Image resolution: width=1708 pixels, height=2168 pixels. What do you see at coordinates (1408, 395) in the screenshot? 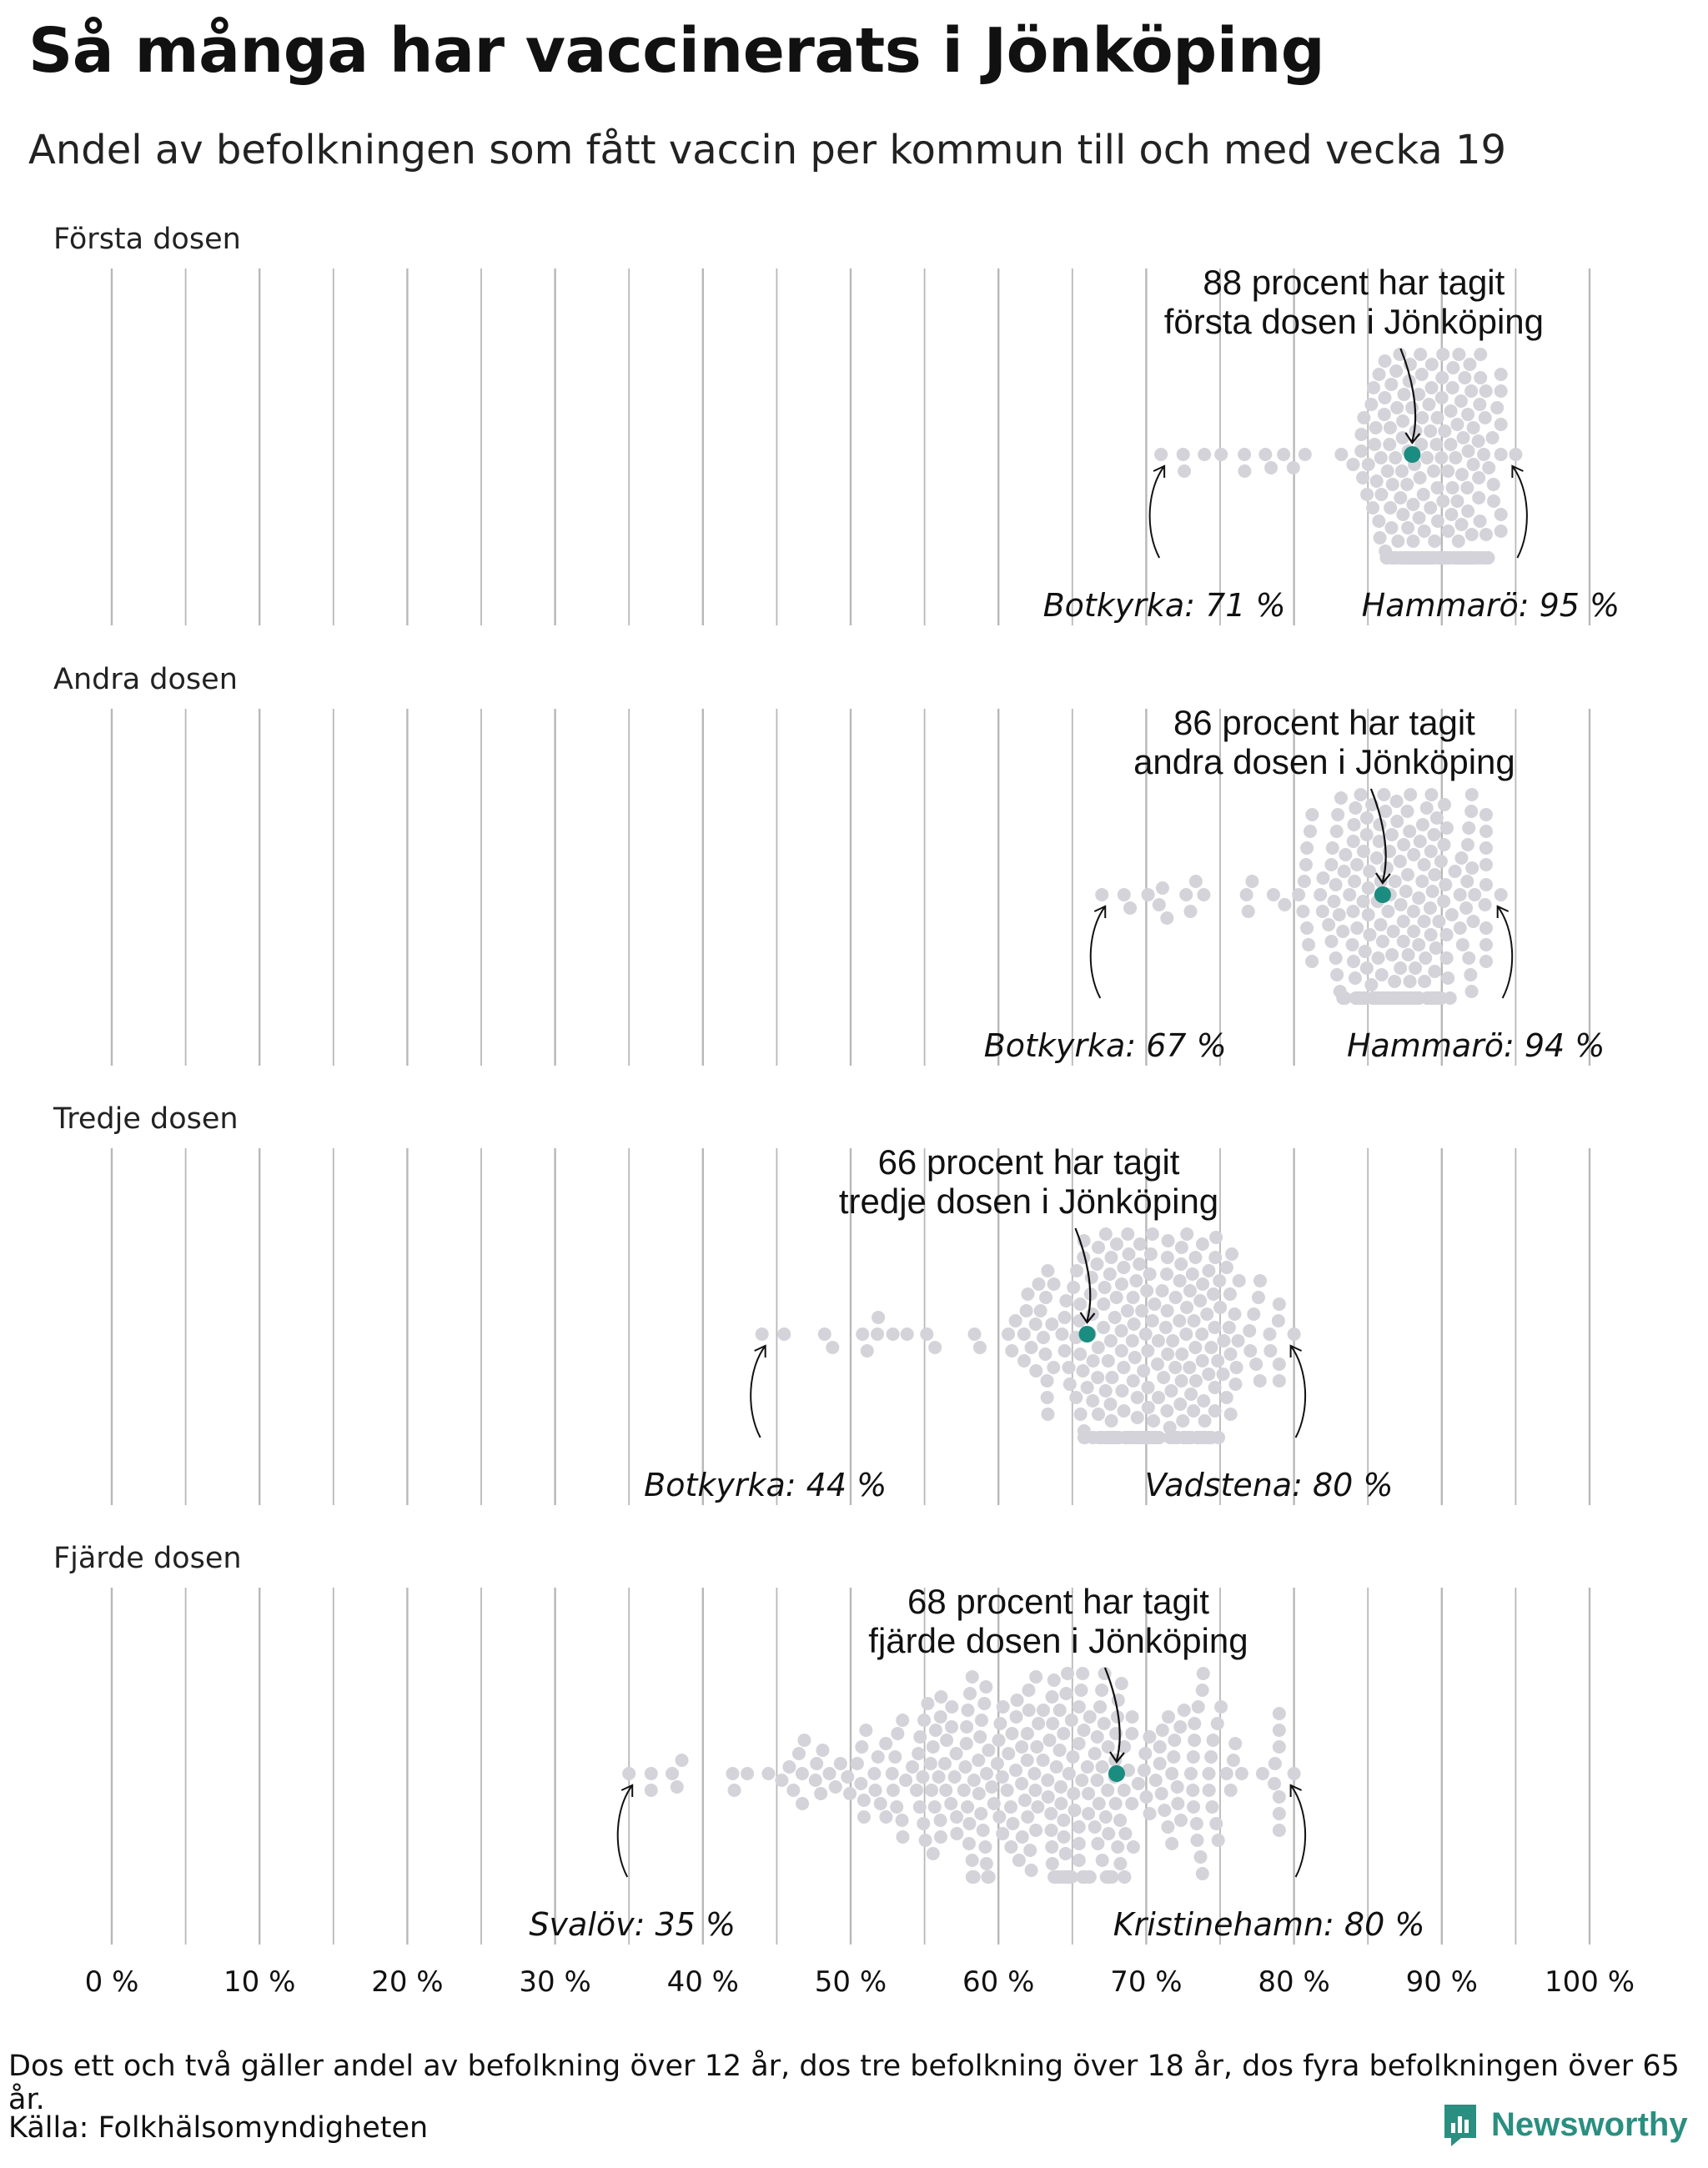
I see `annotation-arrow` at bounding box center [1408, 395].